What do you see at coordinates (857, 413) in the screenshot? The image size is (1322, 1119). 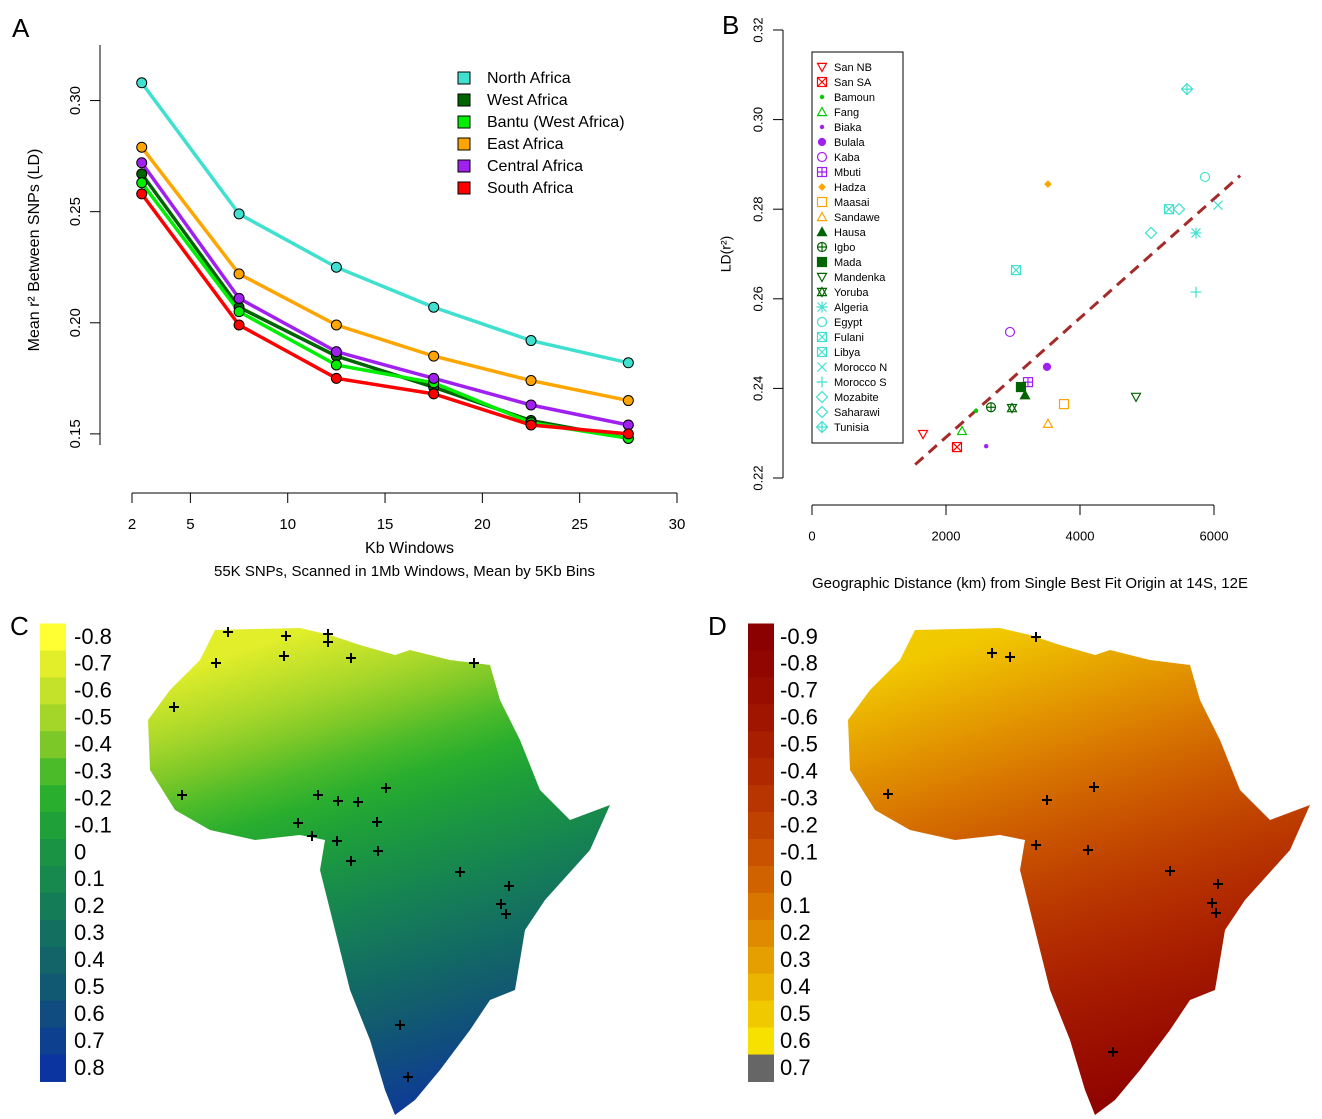 I see `legend-label: Saharawi` at bounding box center [857, 413].